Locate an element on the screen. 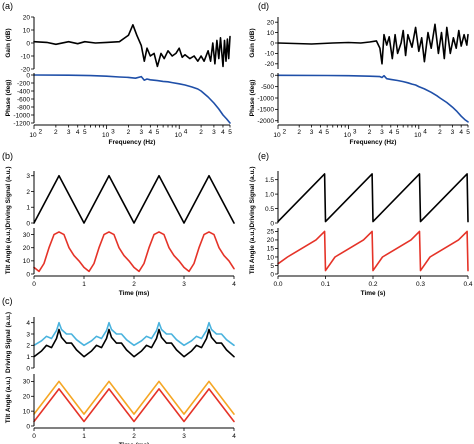 The image size is (474, 444). x-tick-label: 0.2 is located at coordinates (372, 284).